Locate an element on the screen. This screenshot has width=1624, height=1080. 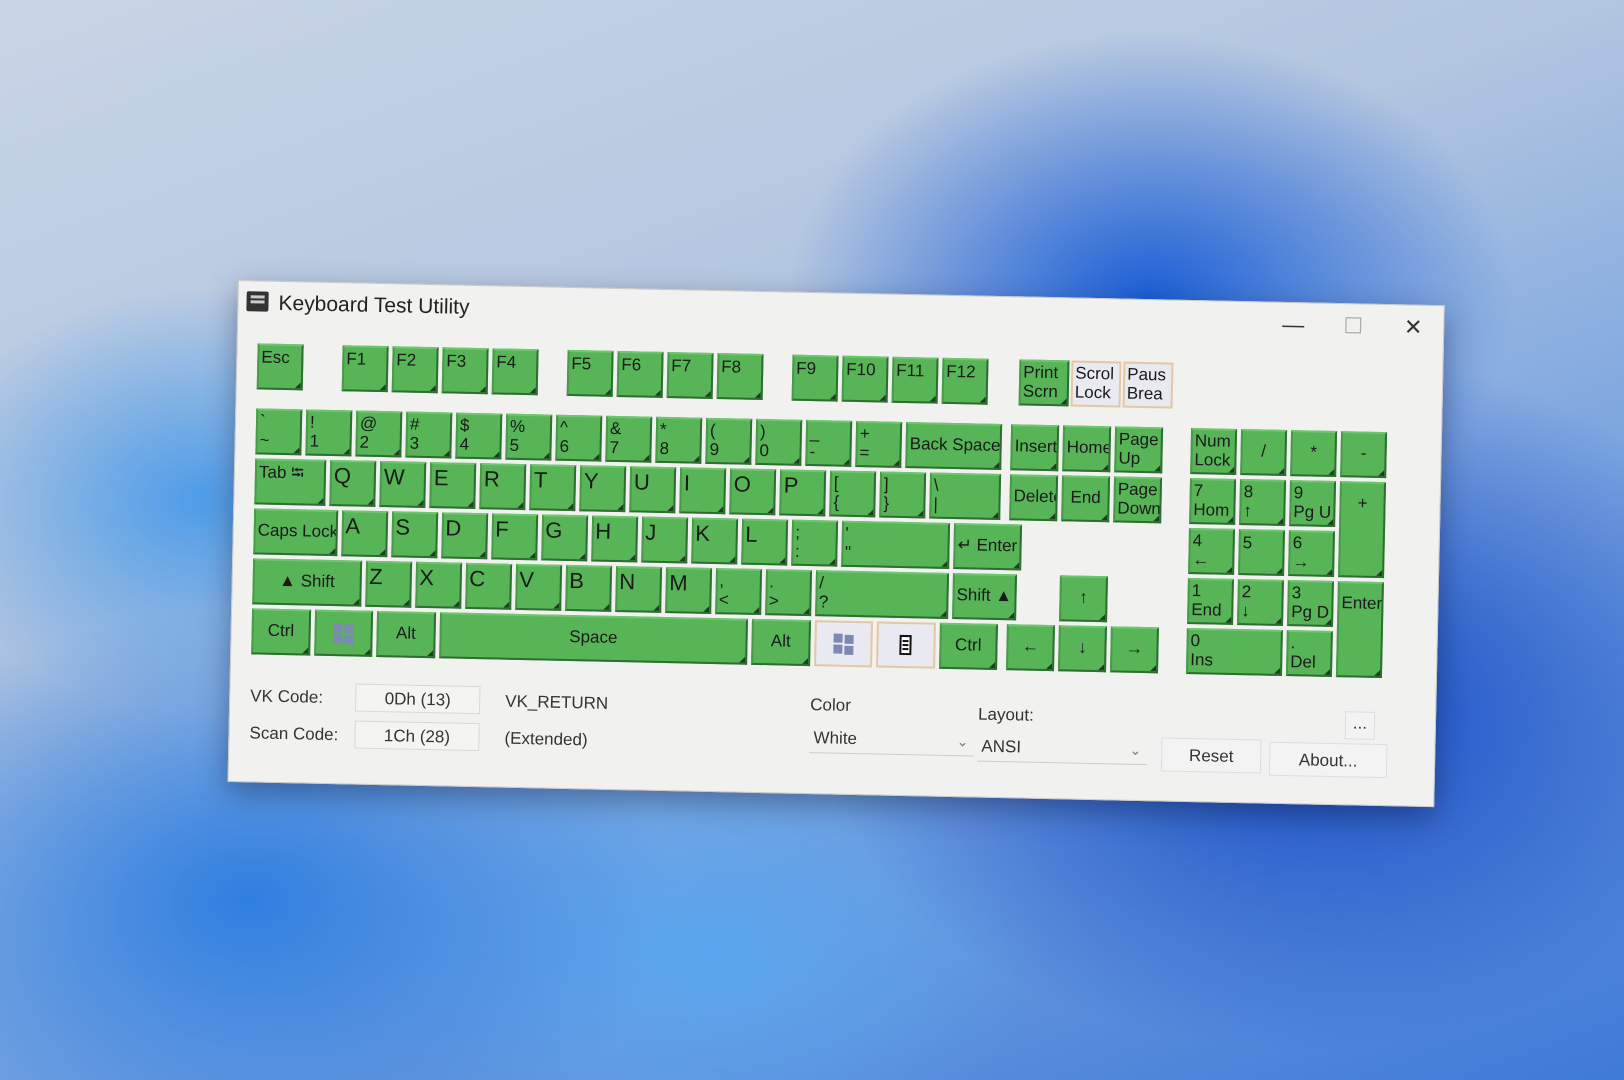
key-symbol: ' " is located at coordinates (895, 544).